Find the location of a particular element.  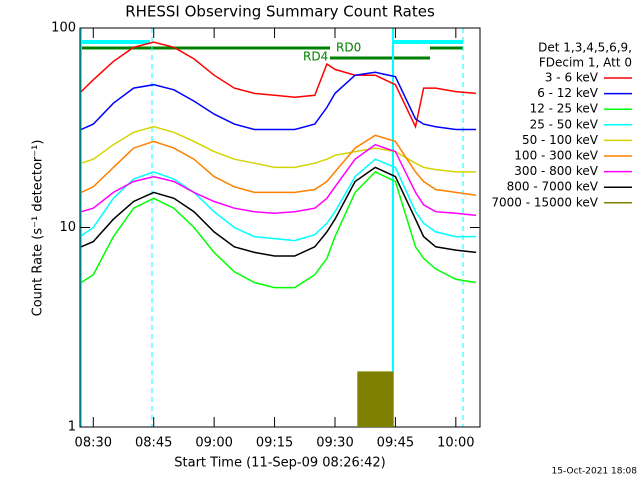

footer: 15-Oct-2021 18:08 is located at coordinates (595, 472).